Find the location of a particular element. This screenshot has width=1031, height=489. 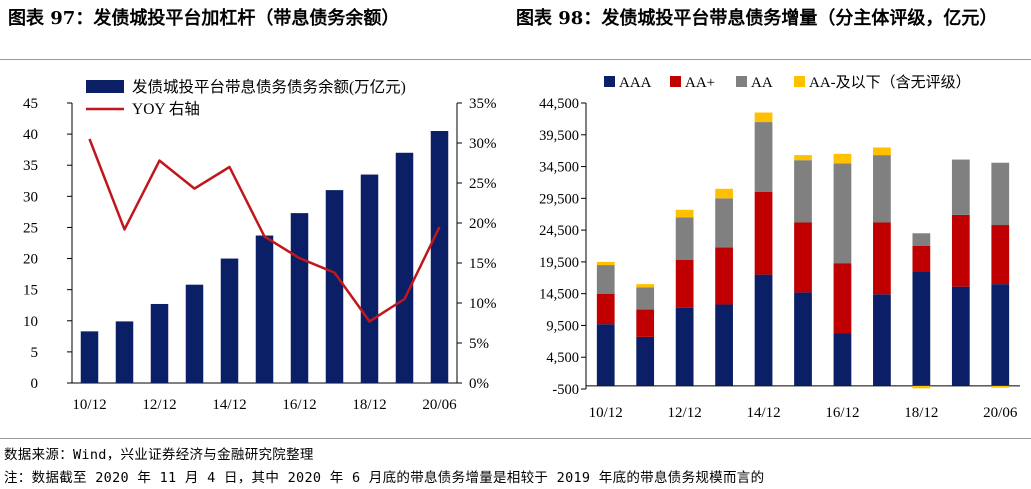

right-y-tick-label: 0% is located at coordinates (479, 384).